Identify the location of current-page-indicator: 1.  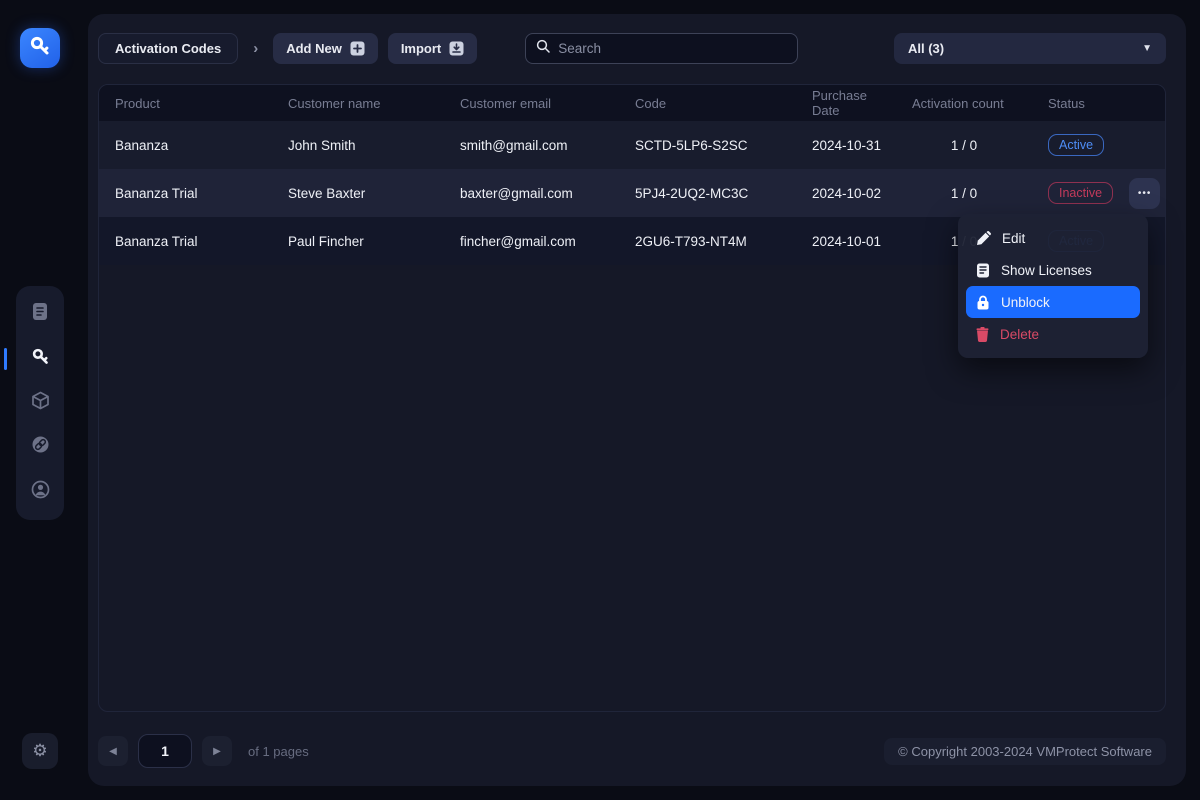
(165, 751).